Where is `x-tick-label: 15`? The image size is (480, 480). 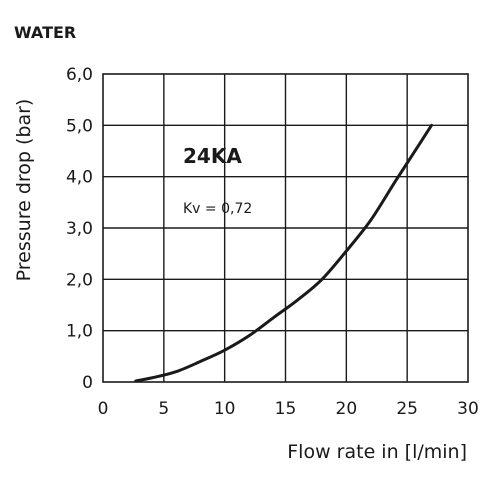
x-tick-label: 15 is located at coordinates (286, 409).